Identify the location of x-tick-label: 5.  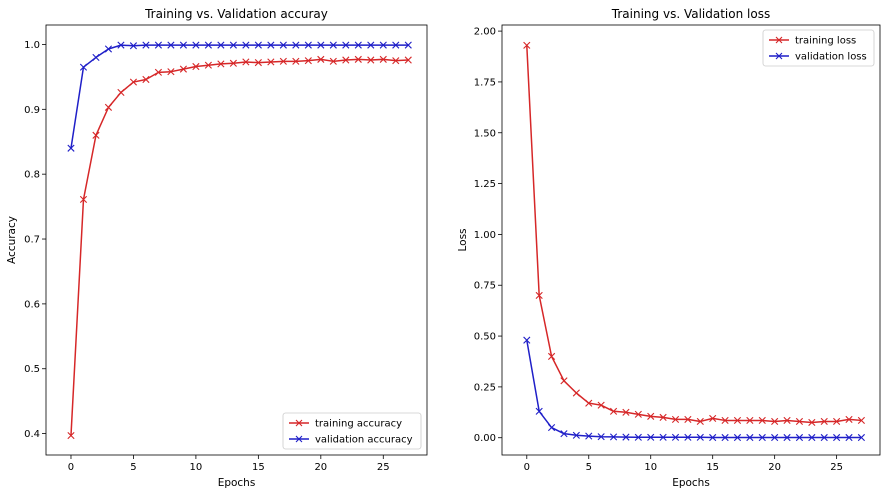
(589, 467).